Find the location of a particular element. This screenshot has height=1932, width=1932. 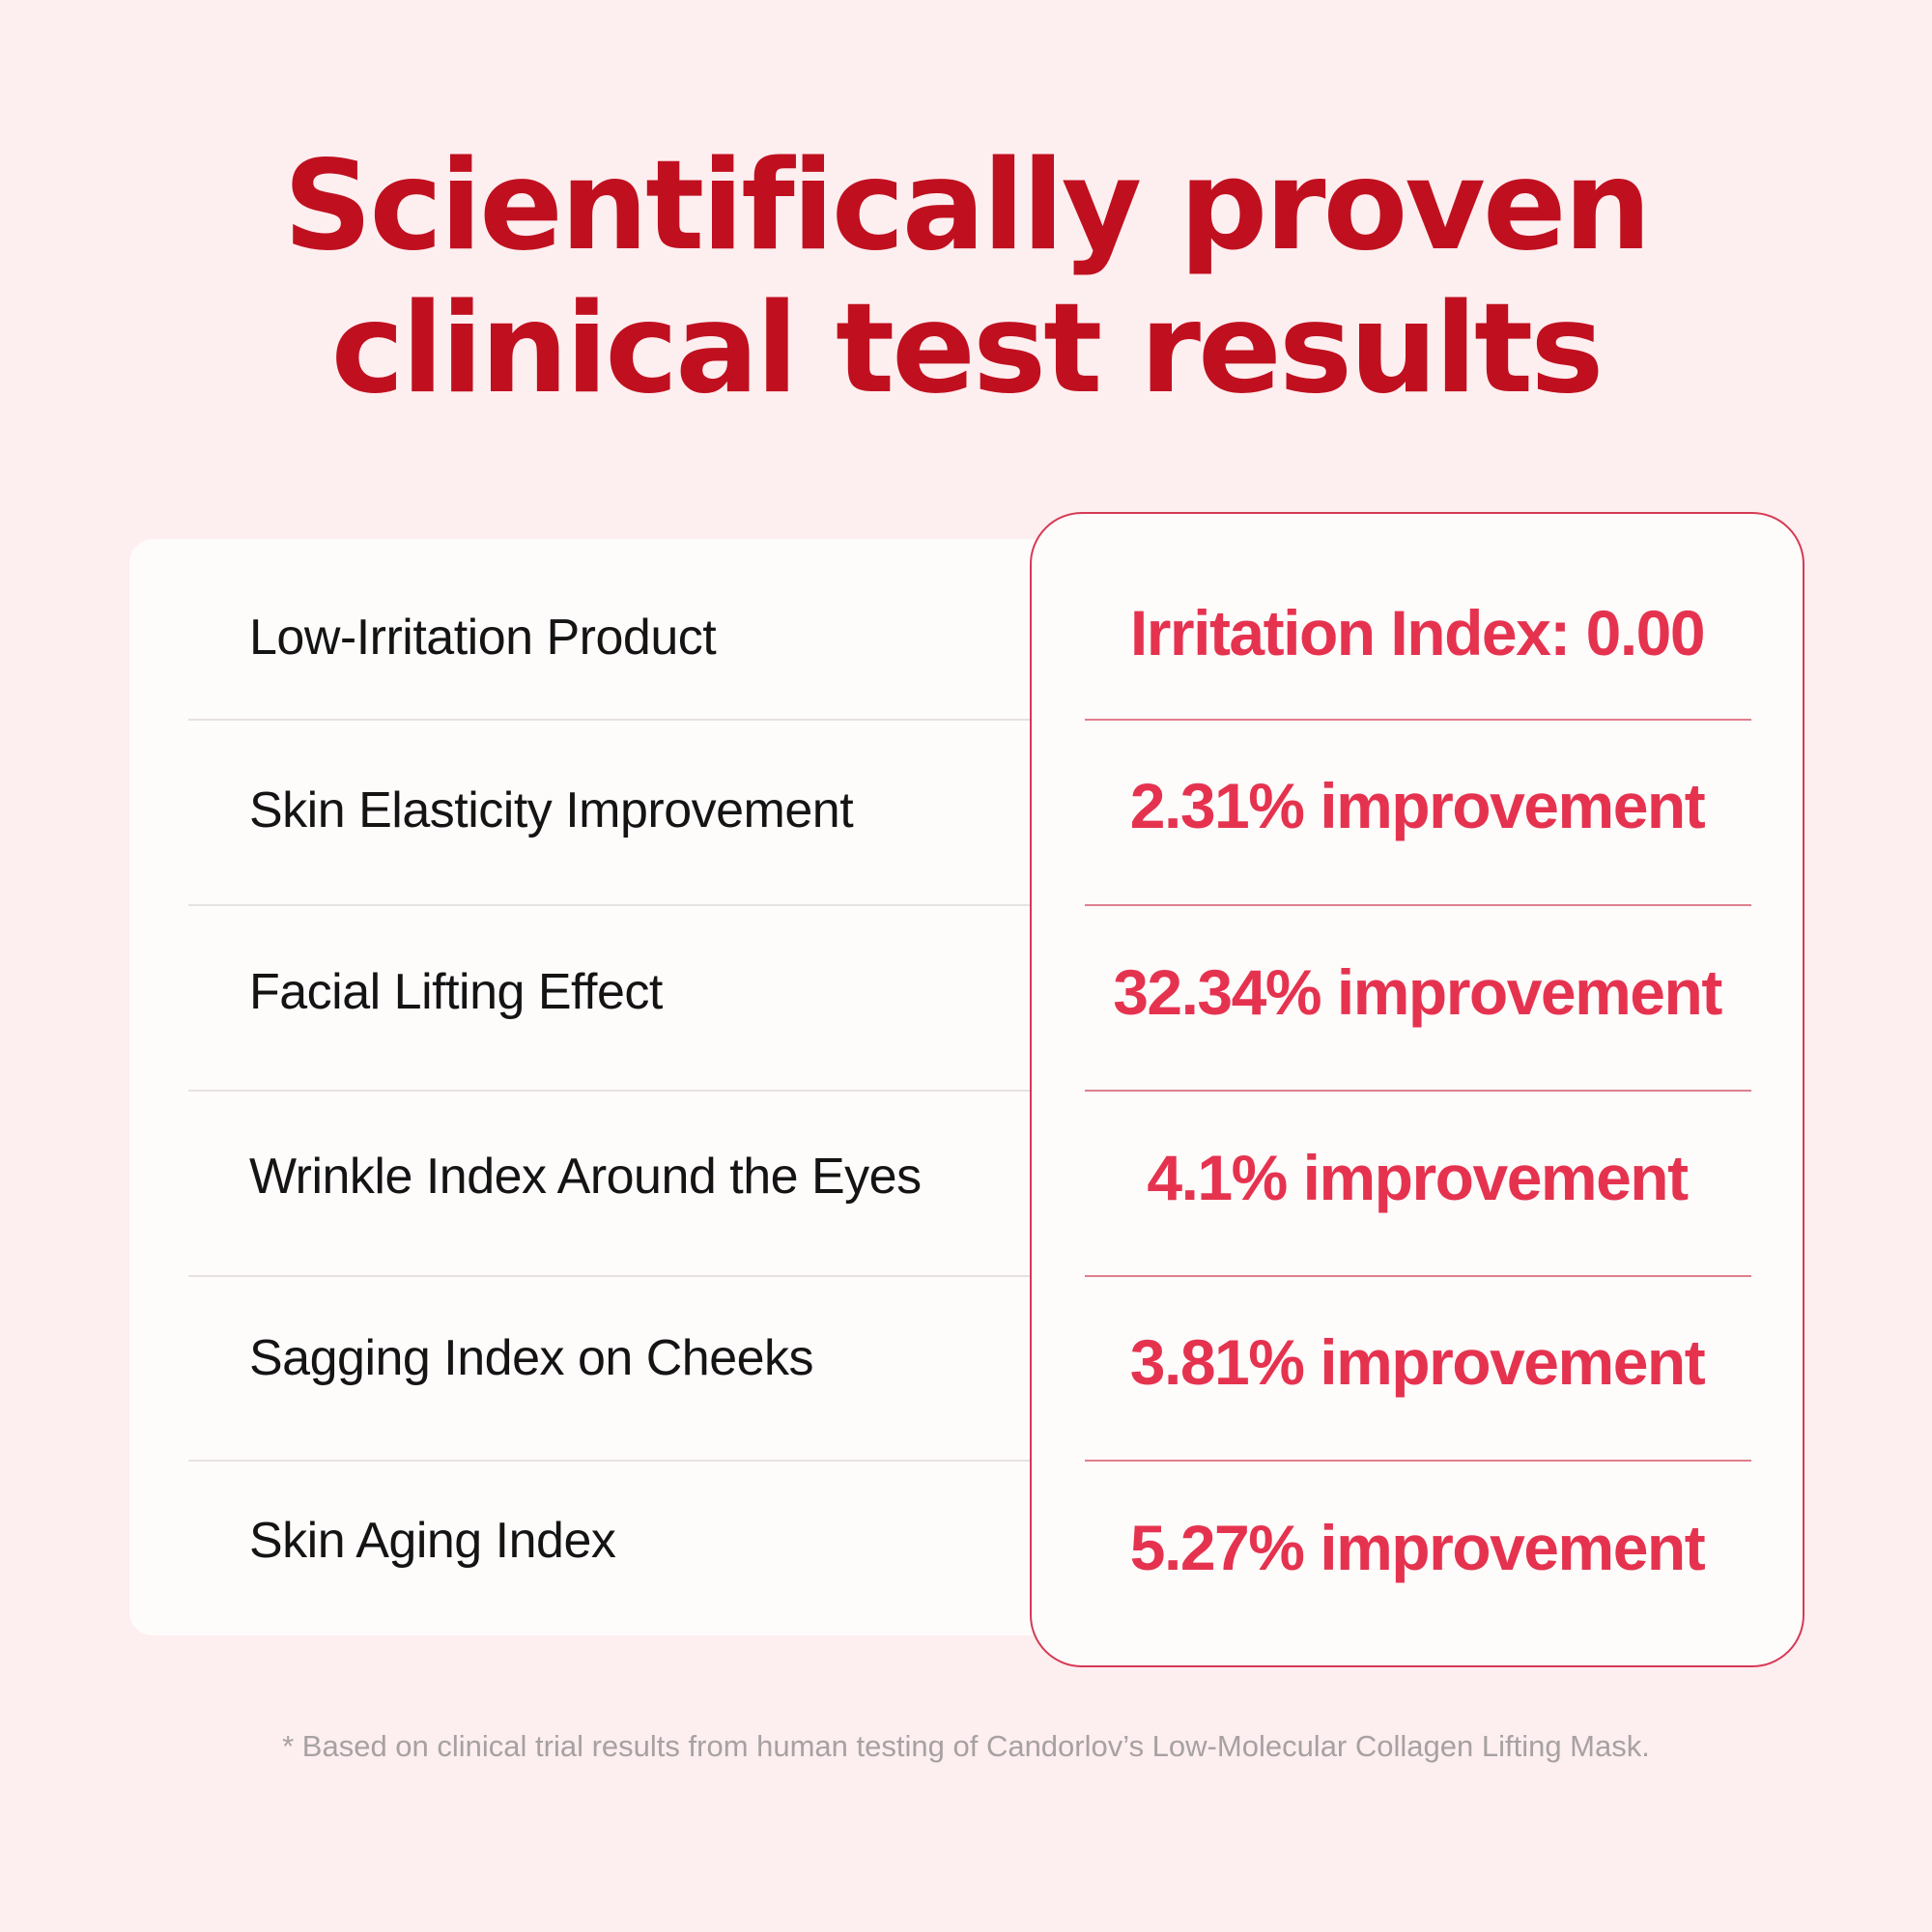

title-line-2: clinical test results is located at coordinates (967, 349).